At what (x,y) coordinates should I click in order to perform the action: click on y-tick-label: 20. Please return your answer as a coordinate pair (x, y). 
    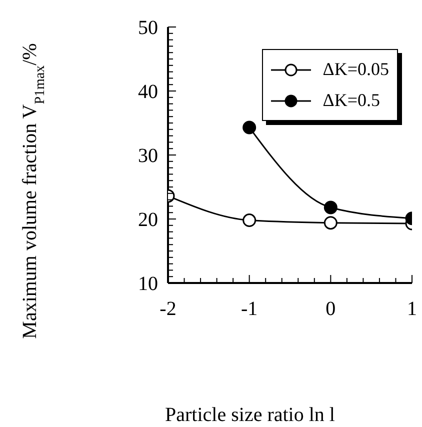
    Looking at the image, I should click on (148, 220).